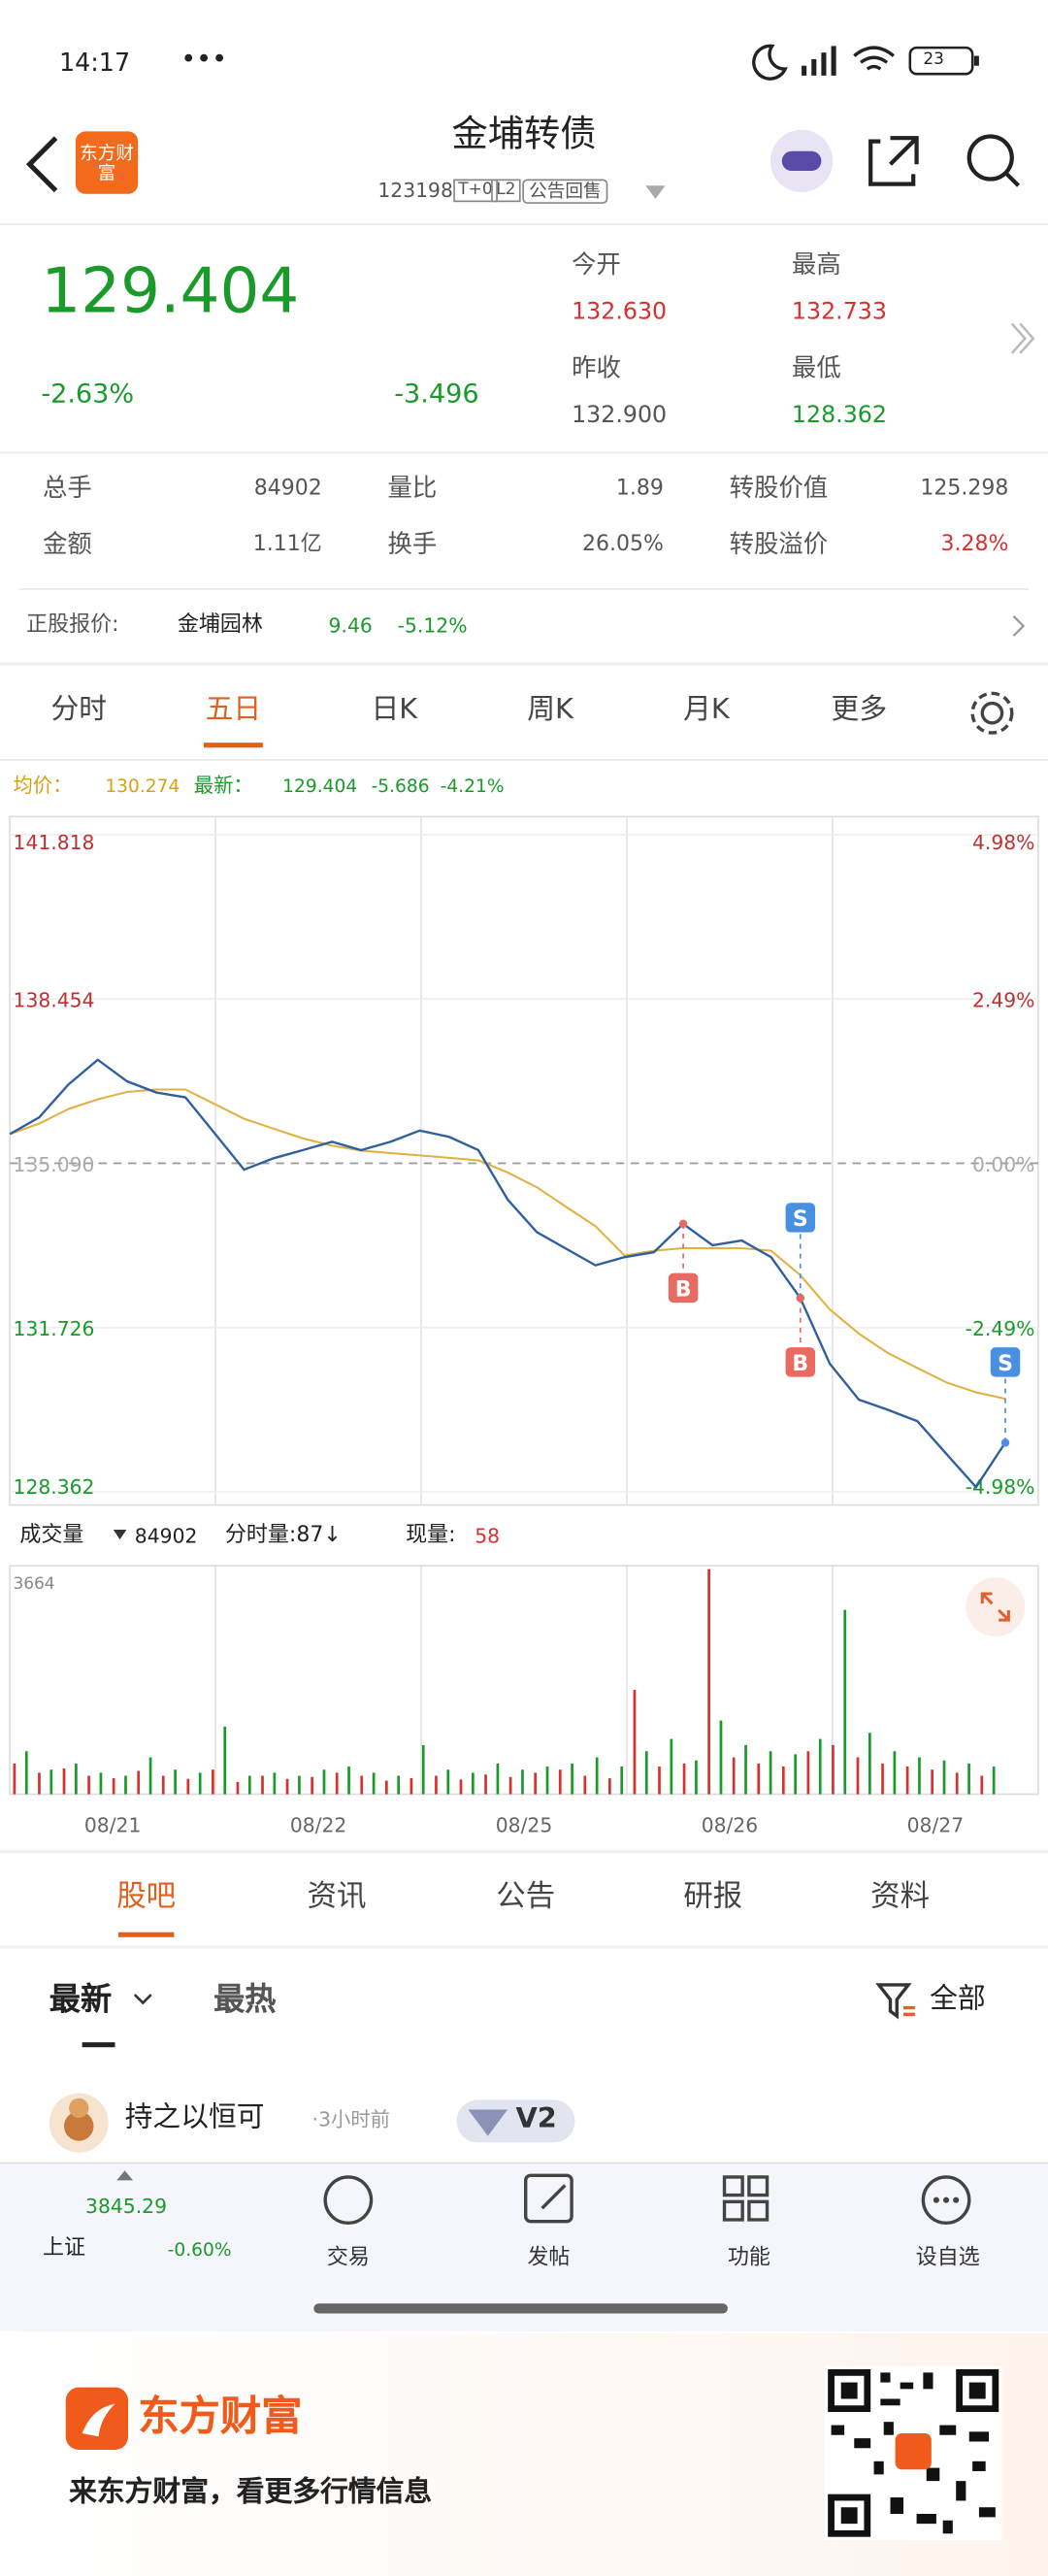 Image resolution: width=1048 pixels, height=2576 pixels. What do you see at coordinates (67, 488) in the screenshot?
I see `stat-label: 总手` at bounding box center [67, 488].